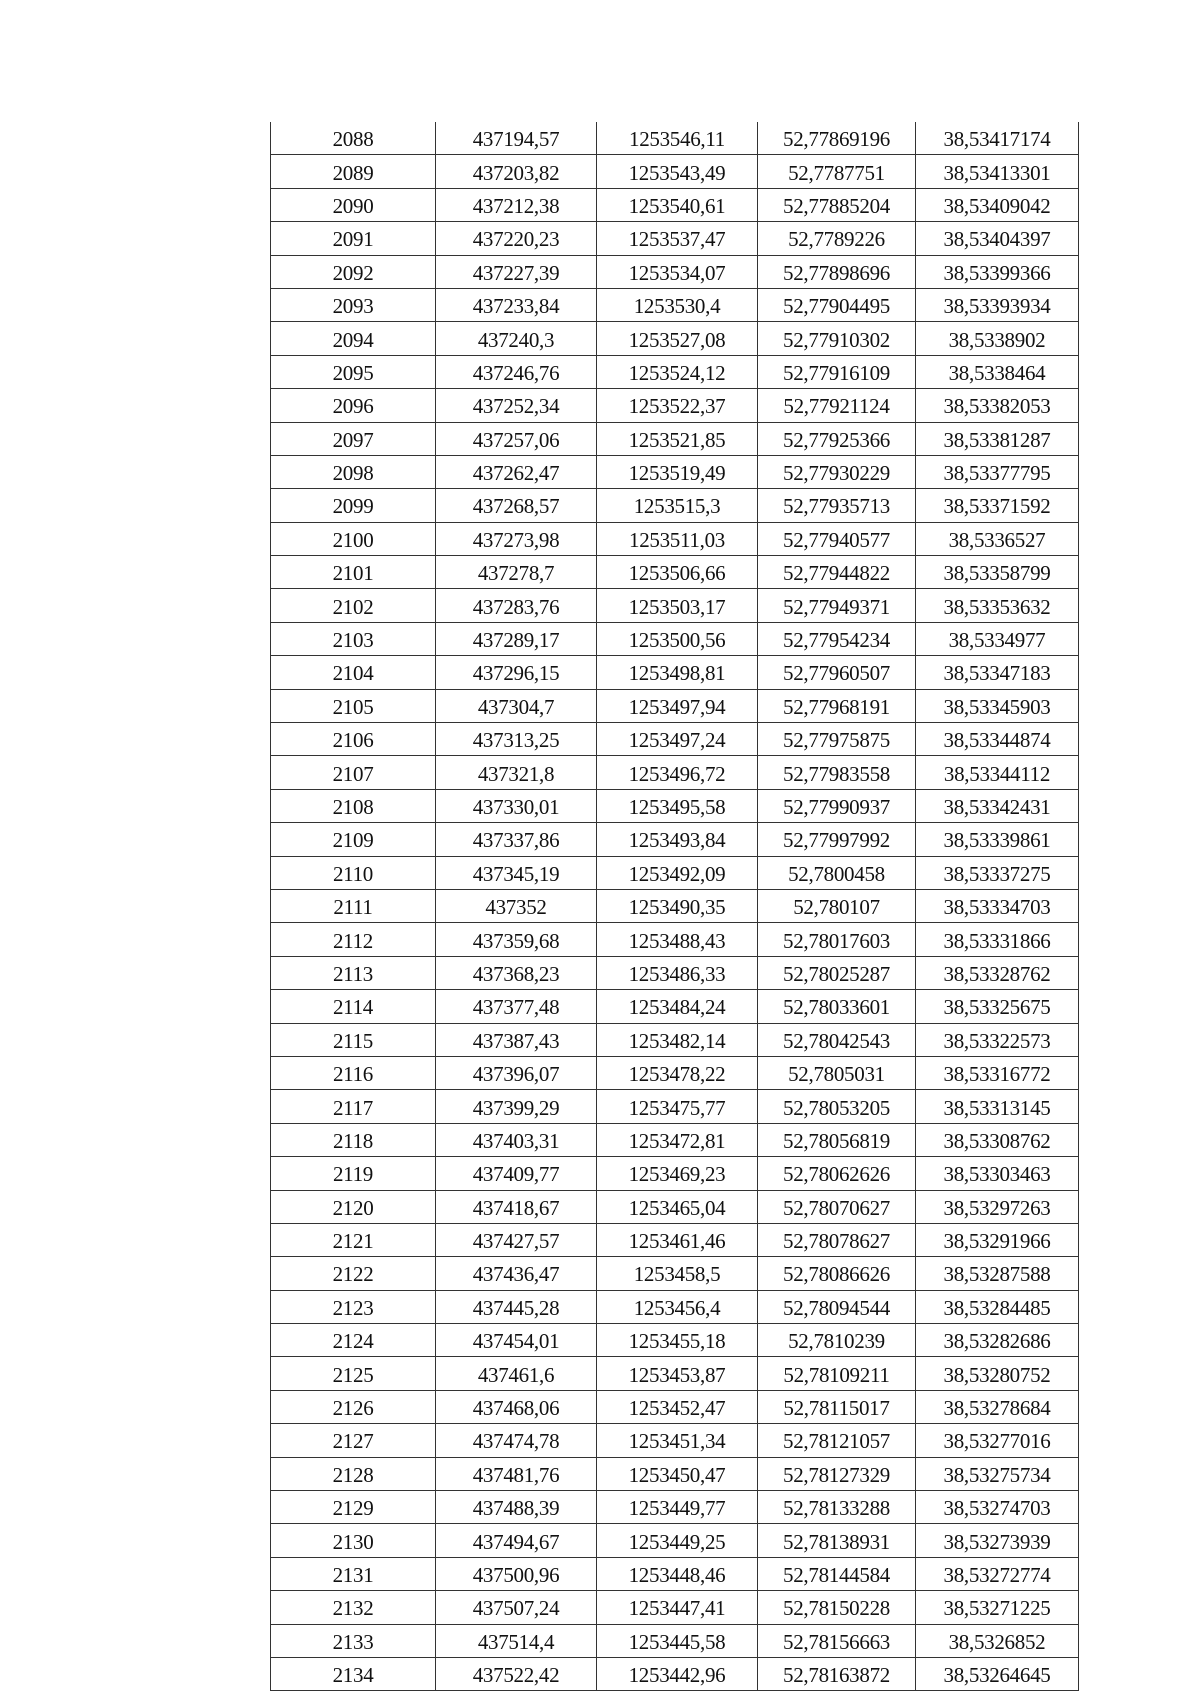  I want to click on y-coordinate-cell: 1253519,49, so click(677, 472).